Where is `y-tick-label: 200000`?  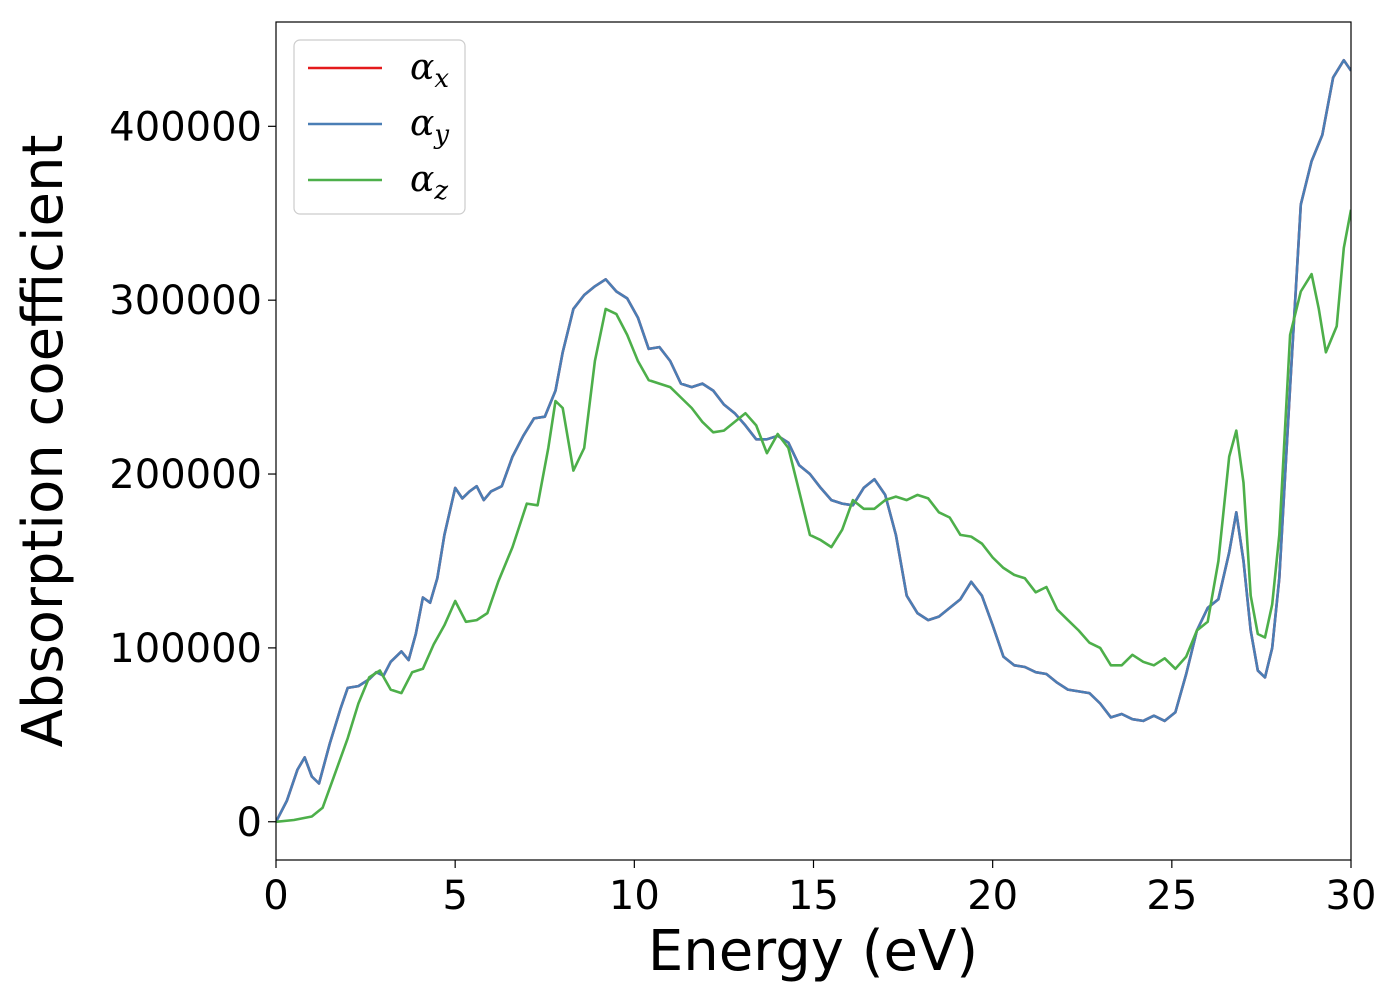 y-tick-label: 200000 is located at coordinates (185, 475).